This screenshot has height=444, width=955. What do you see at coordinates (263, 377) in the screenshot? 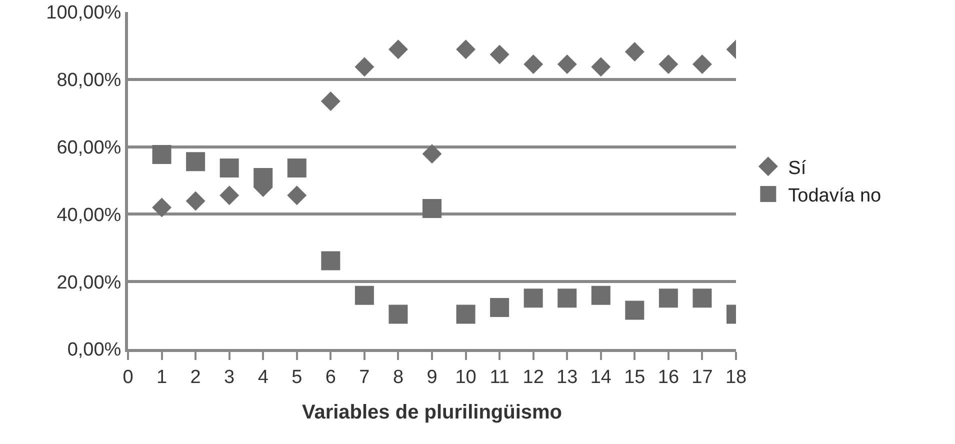
I see `x-tick-label: 4` at bounding box center [263, 377].